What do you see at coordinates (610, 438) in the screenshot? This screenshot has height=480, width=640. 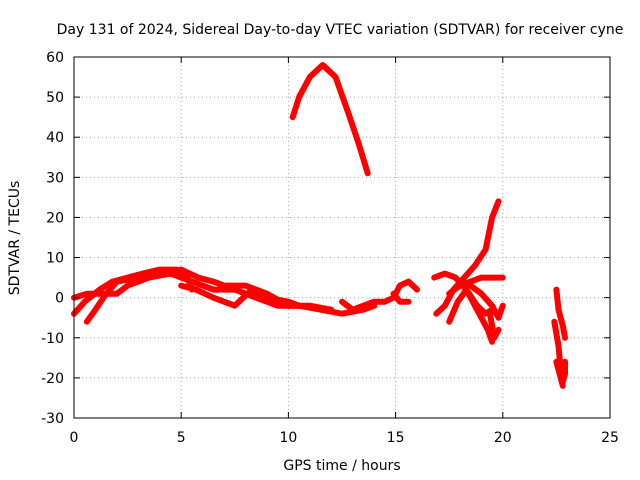 I see `x-tick-label: 25` at bounding box center [610, 438].